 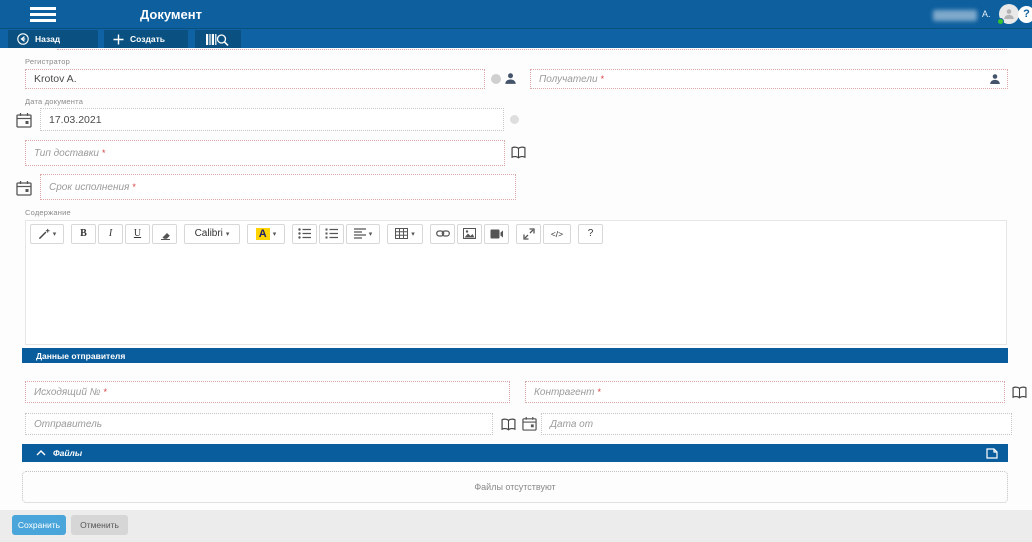 I want to click on due-date-calendar-icon, so click(x=24, y=188).